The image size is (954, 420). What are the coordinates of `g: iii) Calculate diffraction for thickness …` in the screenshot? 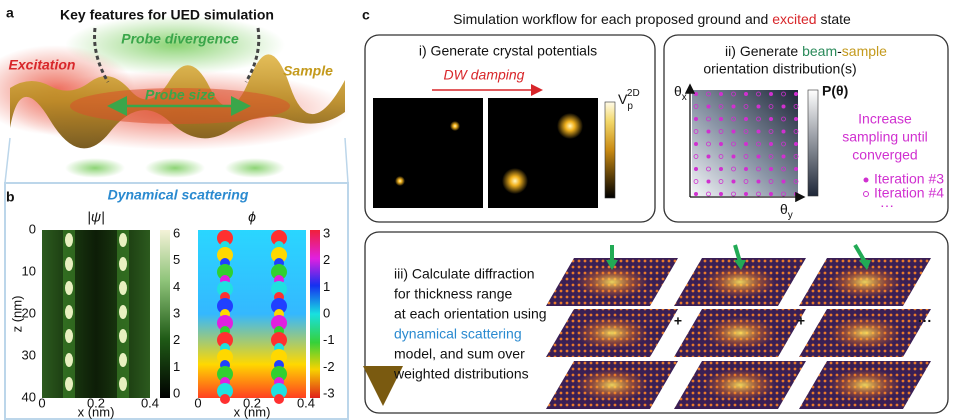 It's located at (470, 324).